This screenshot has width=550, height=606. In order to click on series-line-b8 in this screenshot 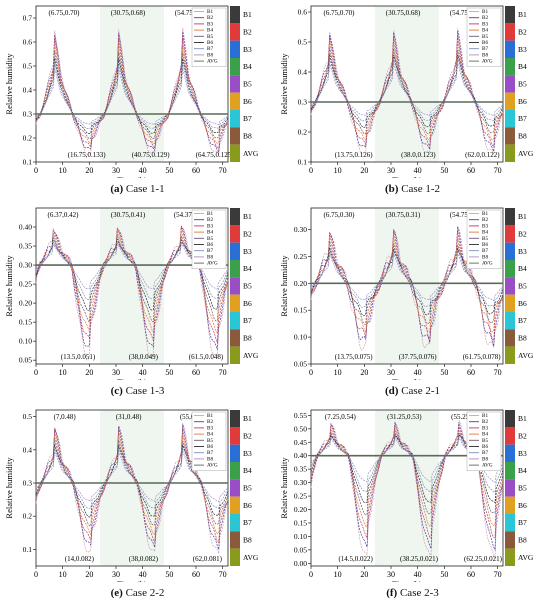, I will do `click(407, 90)`.